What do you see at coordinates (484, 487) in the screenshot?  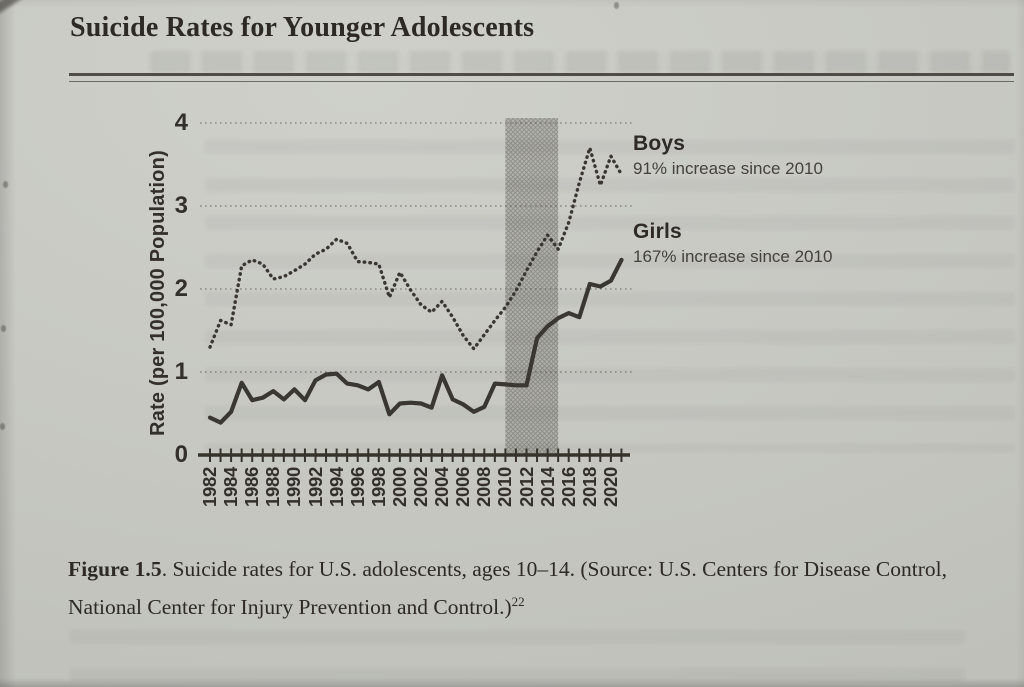 I see `x-axis-tick-label-2008: 2008` at bounding box center [484, 487].